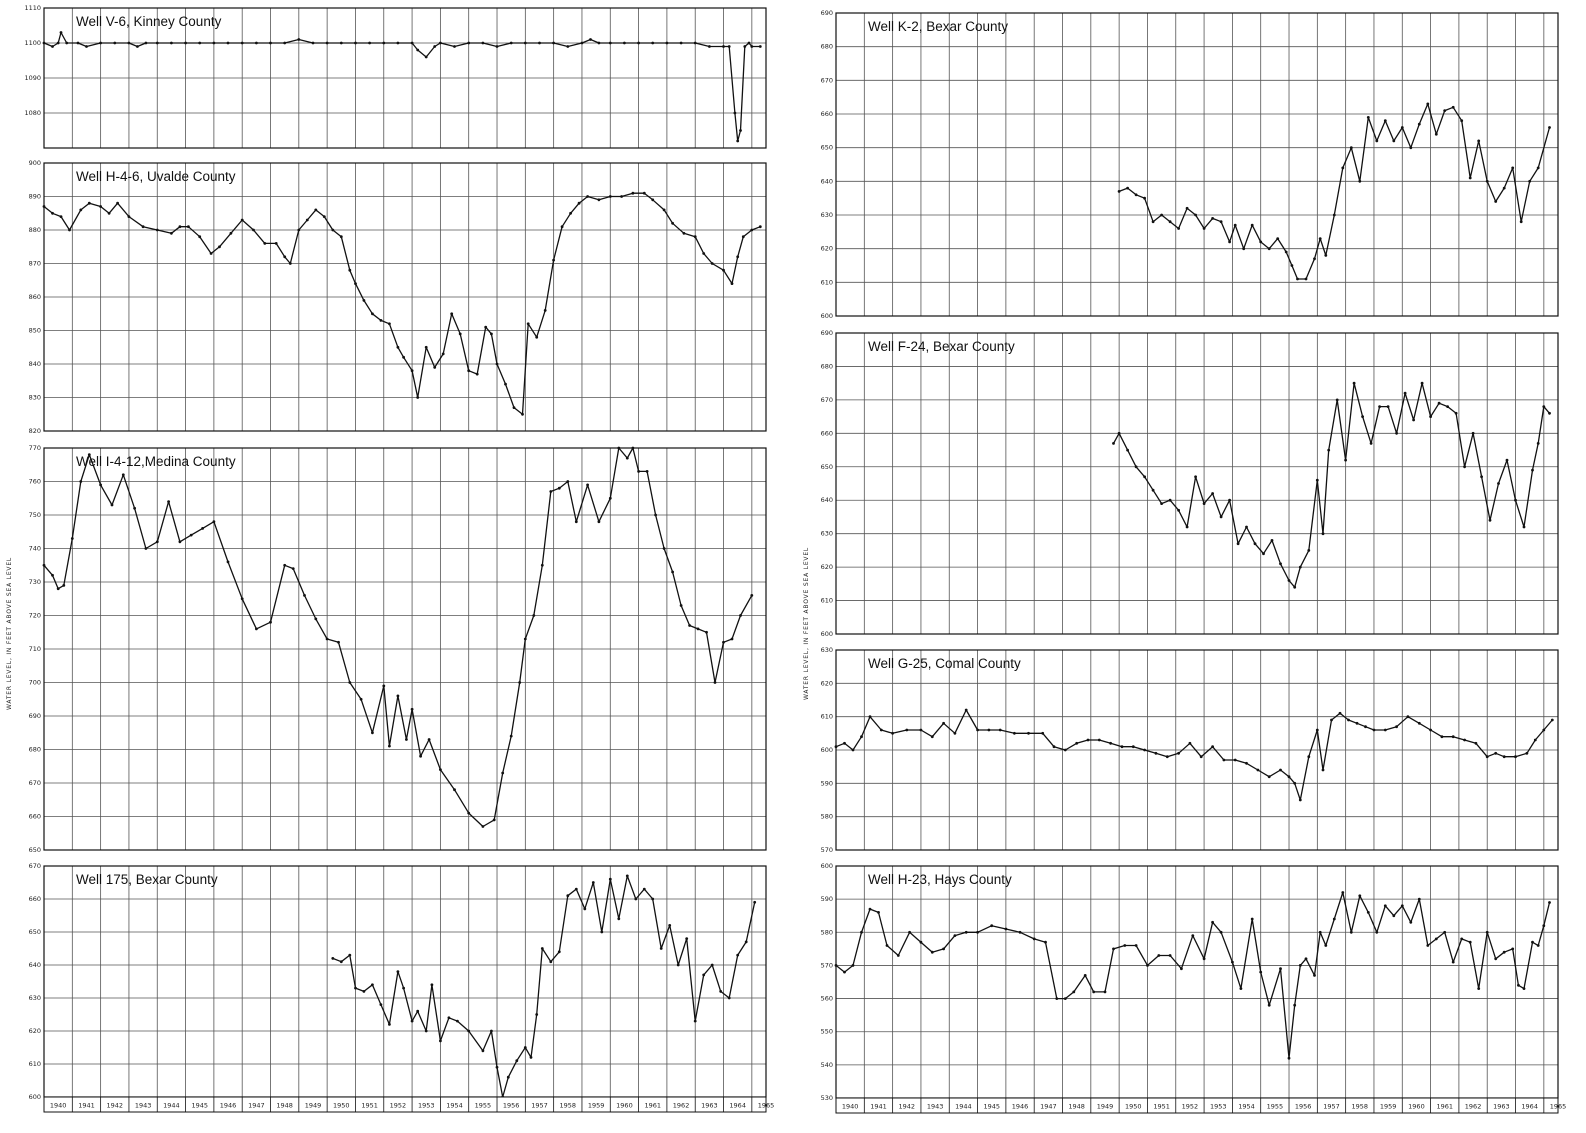  I want to click on y-tick-label: 670, so click(35, 866).